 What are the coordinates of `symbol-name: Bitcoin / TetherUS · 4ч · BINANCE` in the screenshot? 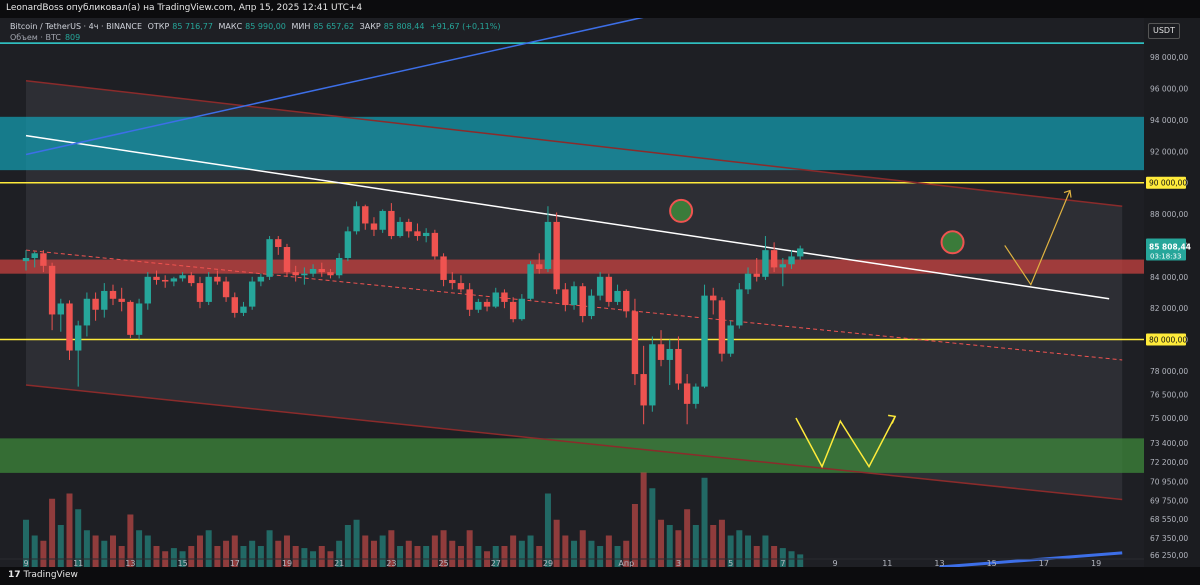 It's located at (76, 26).